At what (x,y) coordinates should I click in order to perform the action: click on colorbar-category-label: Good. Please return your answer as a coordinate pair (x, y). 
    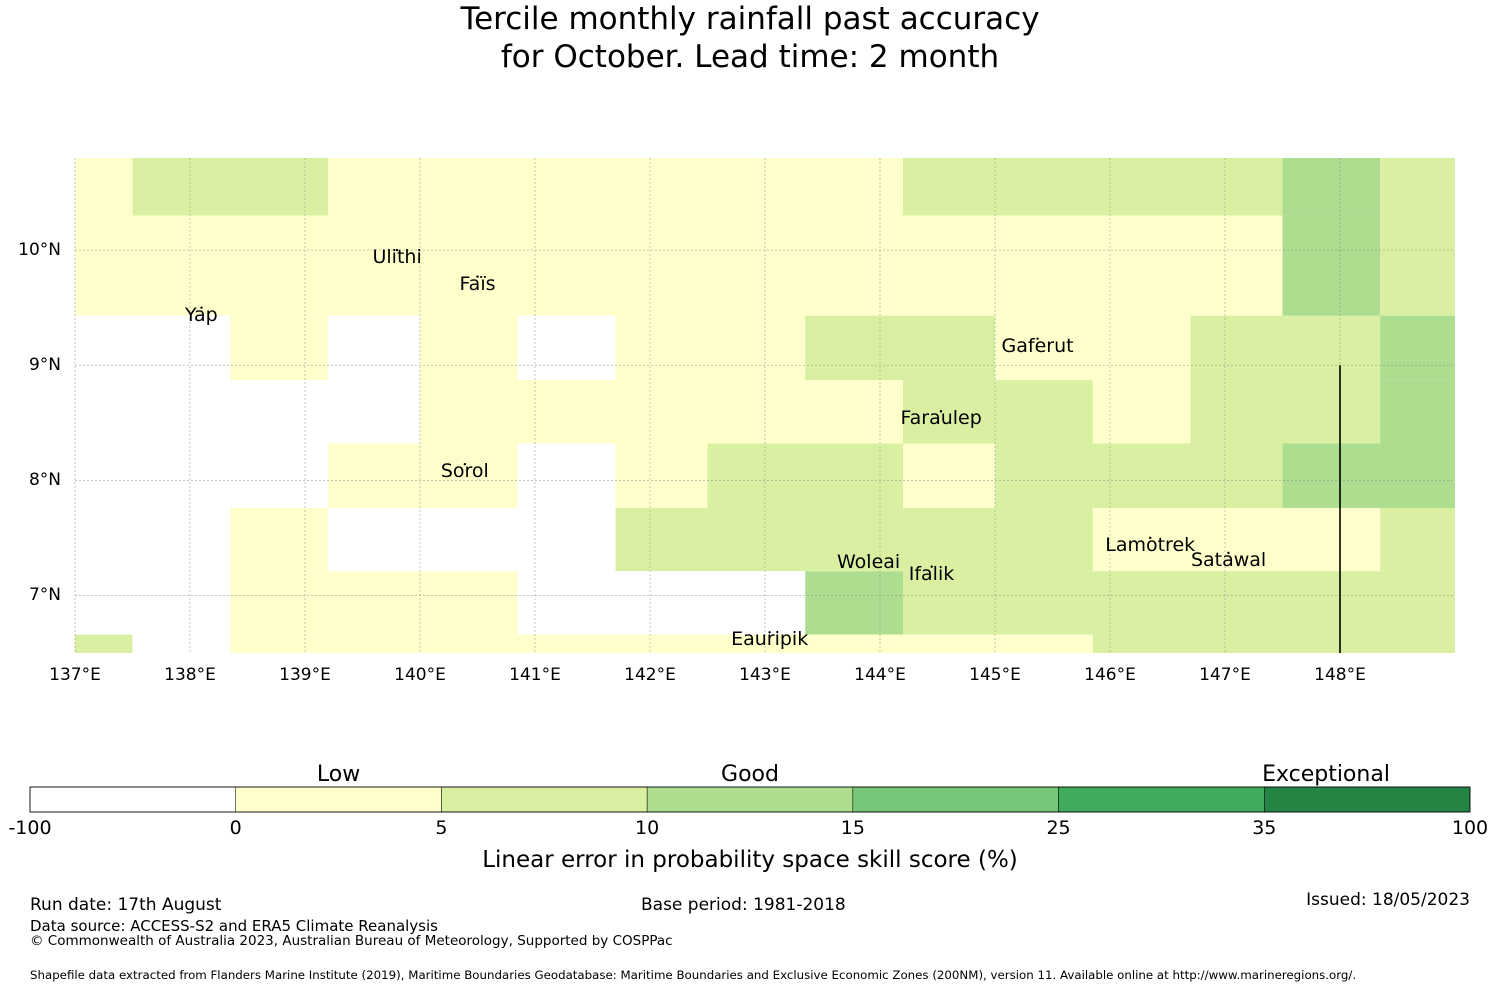
    Looking at the image, I should click on (750, 774).